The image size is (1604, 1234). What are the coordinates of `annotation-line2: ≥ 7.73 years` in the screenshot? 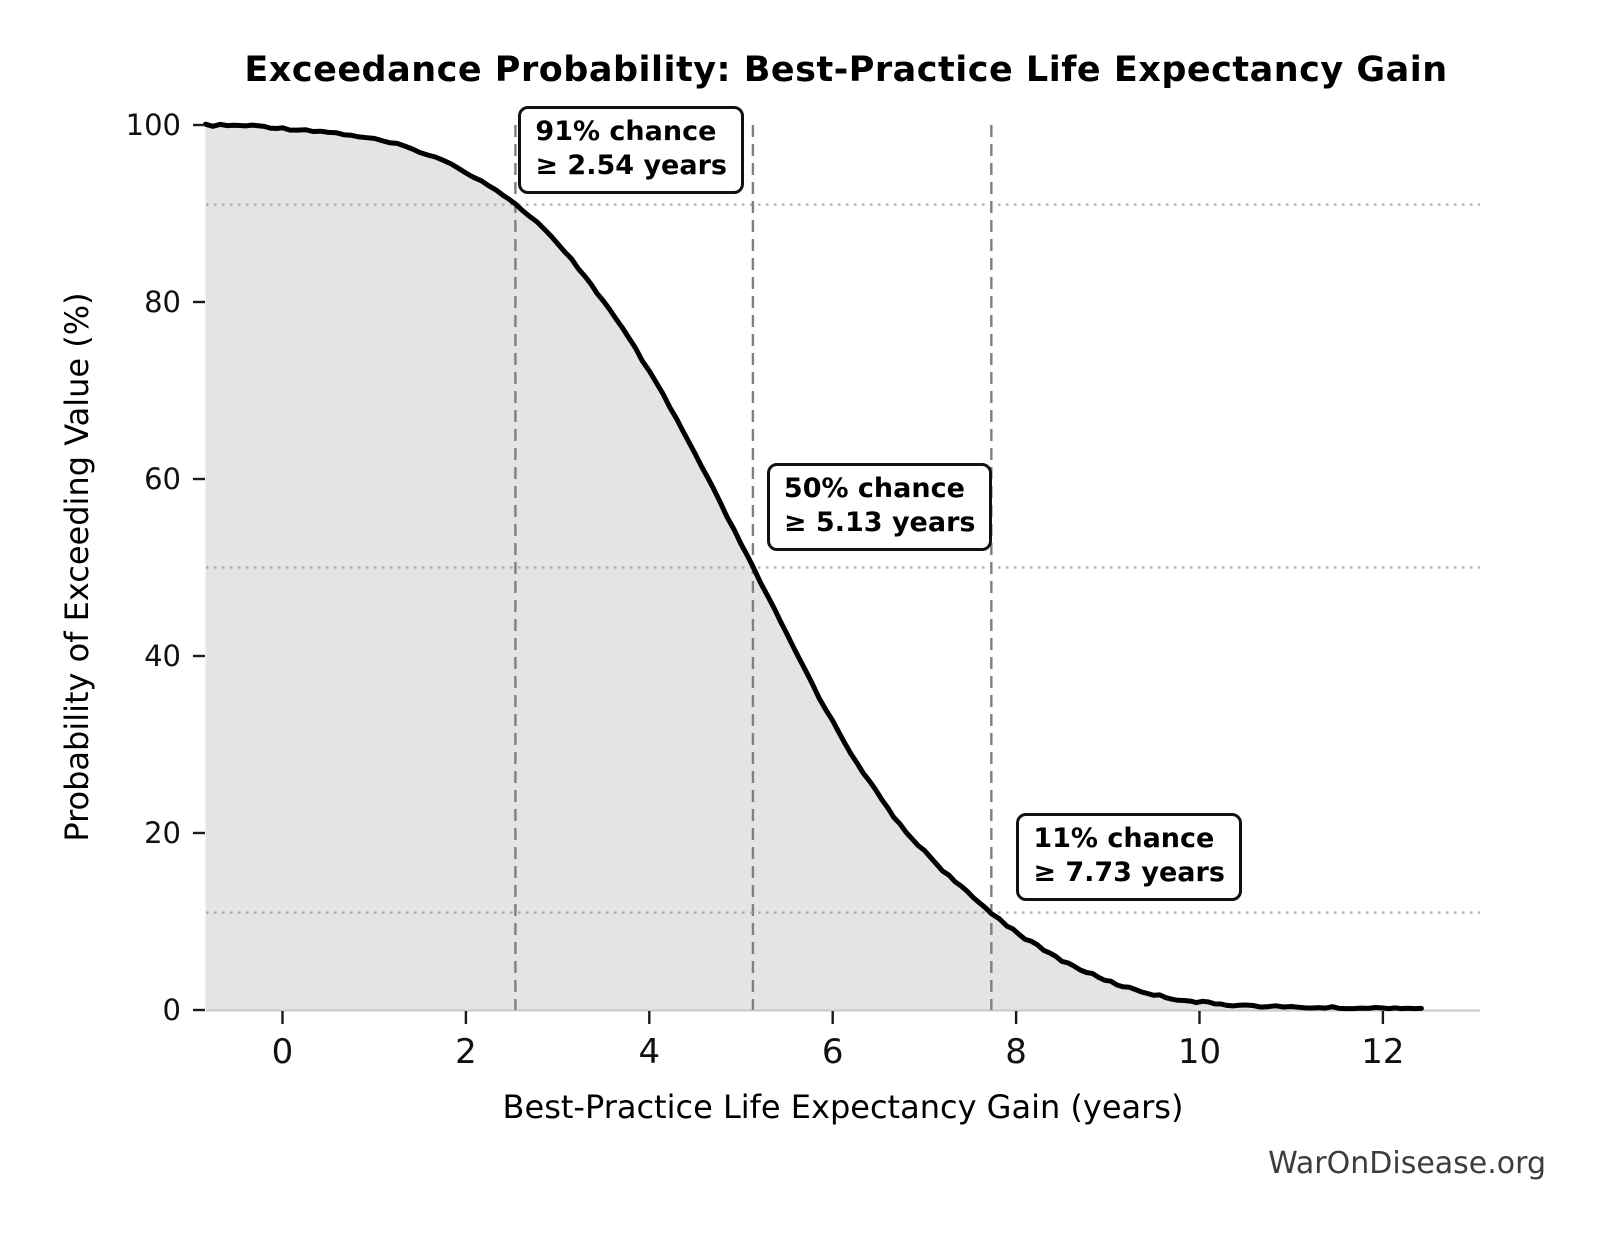 It's located at (1129, 872).